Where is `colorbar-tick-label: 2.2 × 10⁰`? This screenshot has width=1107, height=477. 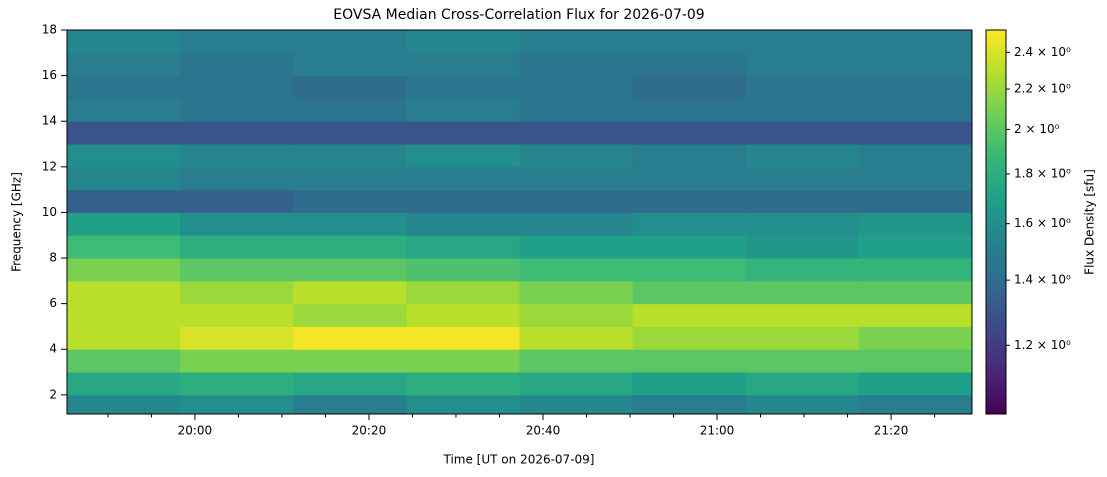
colorbar-tick-label: 2.2 × 10⁰ is located at coordinates (1042, 89).